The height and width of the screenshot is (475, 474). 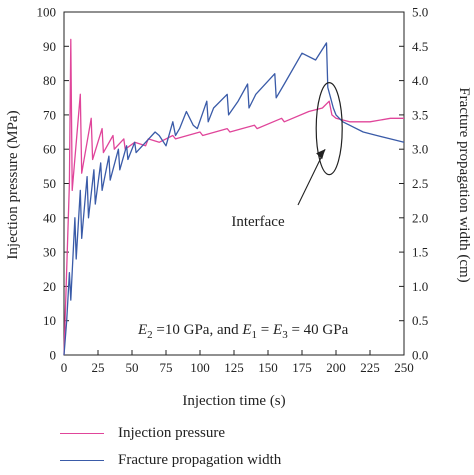 What do you see at coordinates (49, 217) in the screenshot?
I see `y-left-tick-label: 40` at bounding box center [49, 217].